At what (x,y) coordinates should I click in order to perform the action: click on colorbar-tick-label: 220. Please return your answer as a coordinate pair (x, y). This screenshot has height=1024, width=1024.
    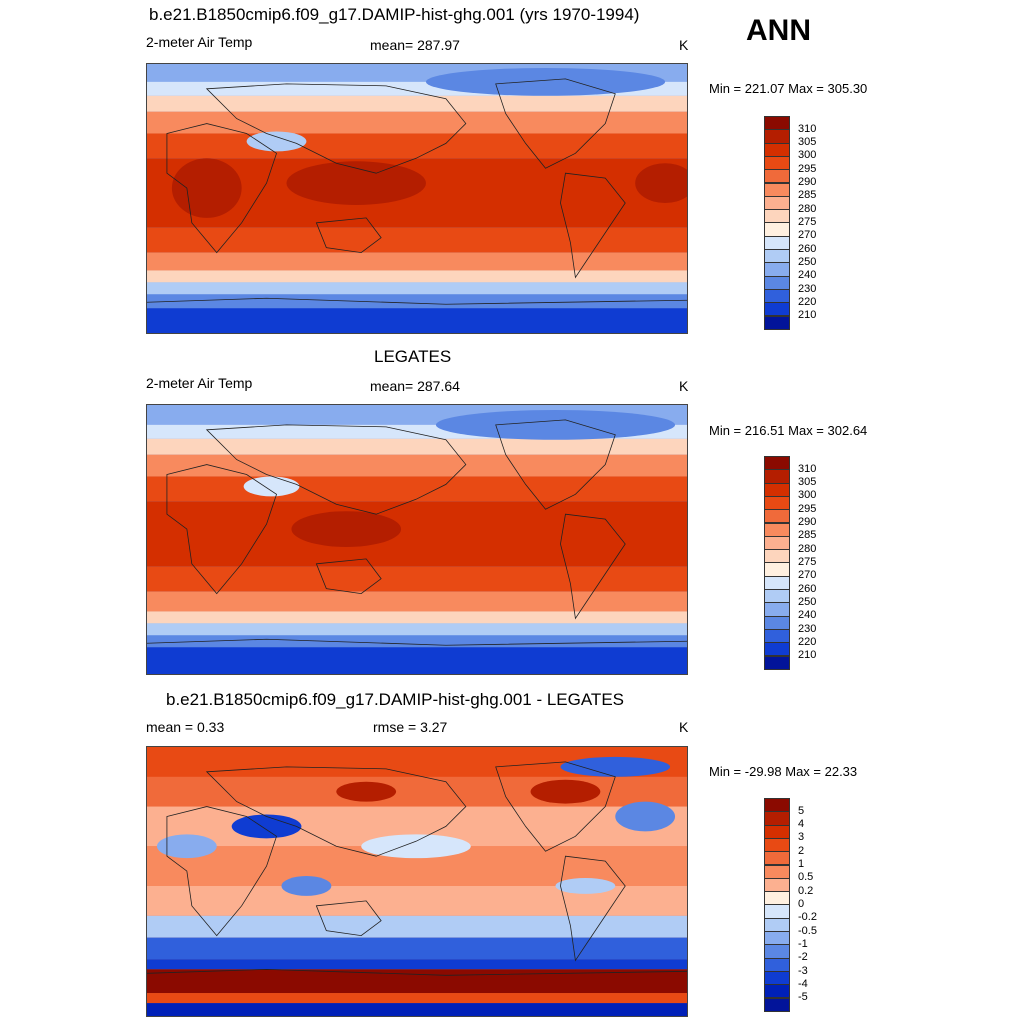
    Looking at the image, I should click on (807, 302).